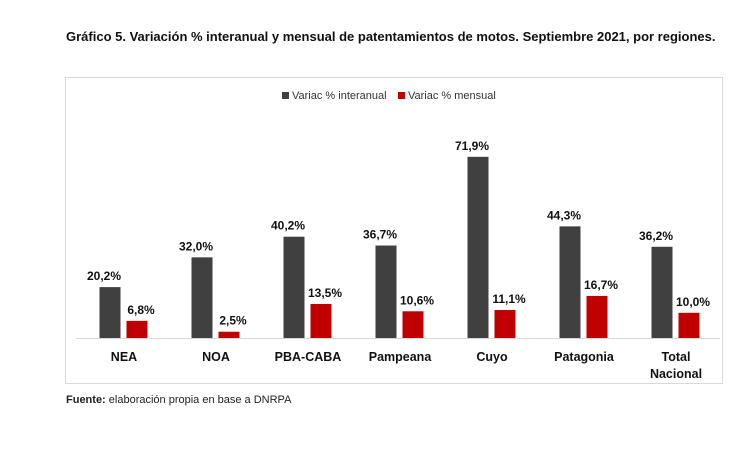 The image size is (750, 457). Describe the element at coordinates (216, 357) in the screenshot. I see `category-label: NOA` at that location.